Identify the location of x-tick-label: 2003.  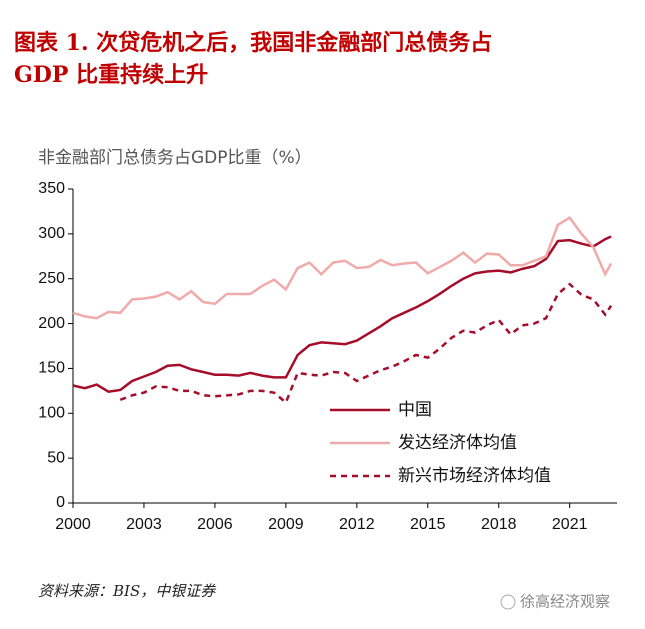
(144, 524).